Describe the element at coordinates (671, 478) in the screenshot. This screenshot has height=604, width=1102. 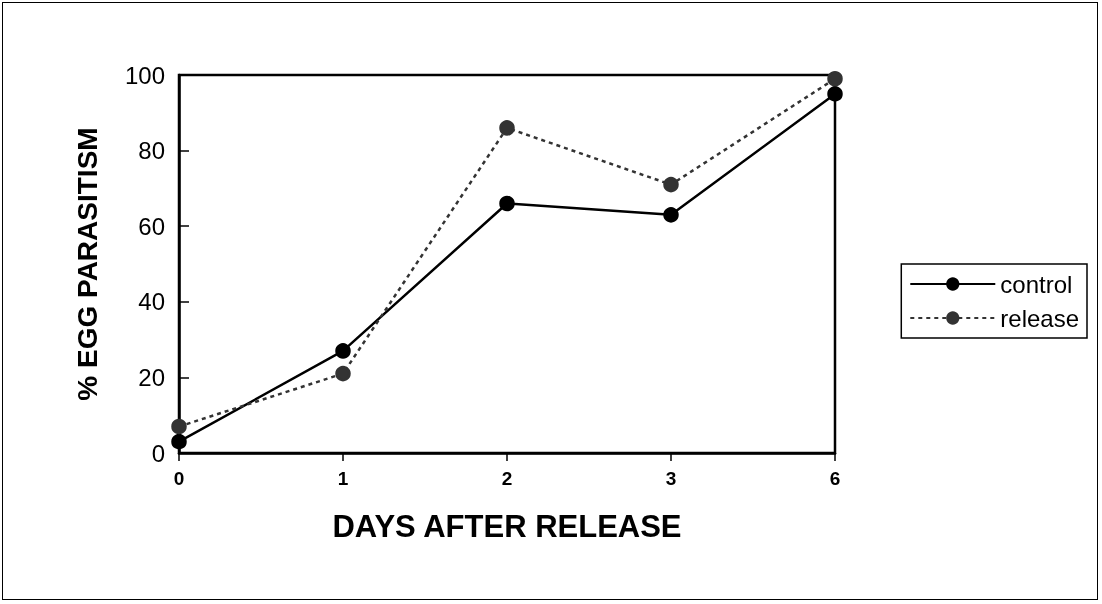
I see `x-tick-label: 3` at that location.